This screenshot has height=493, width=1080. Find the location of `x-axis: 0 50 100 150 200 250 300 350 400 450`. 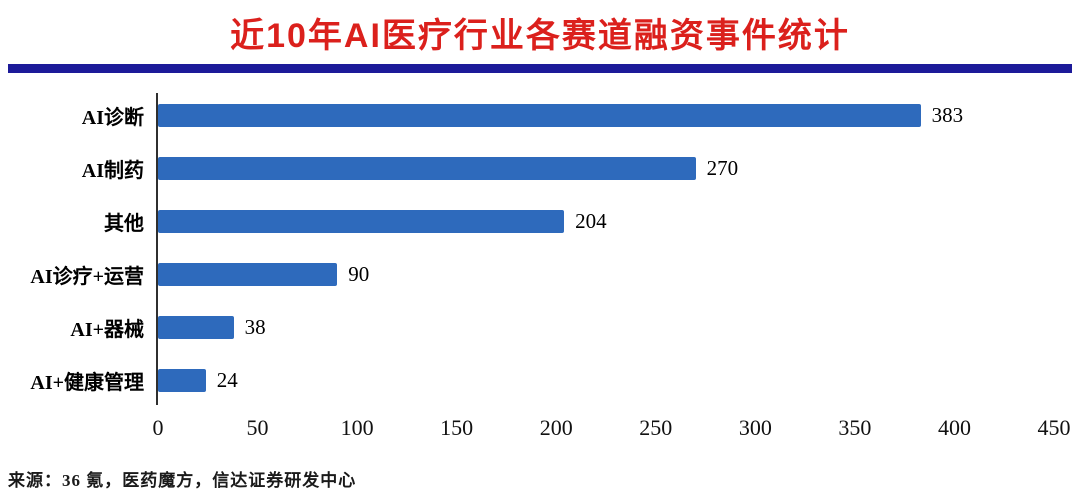

x-axis: 0 50 100 150 200 250 300 350 400 450 is located at coordinates (612, 430).